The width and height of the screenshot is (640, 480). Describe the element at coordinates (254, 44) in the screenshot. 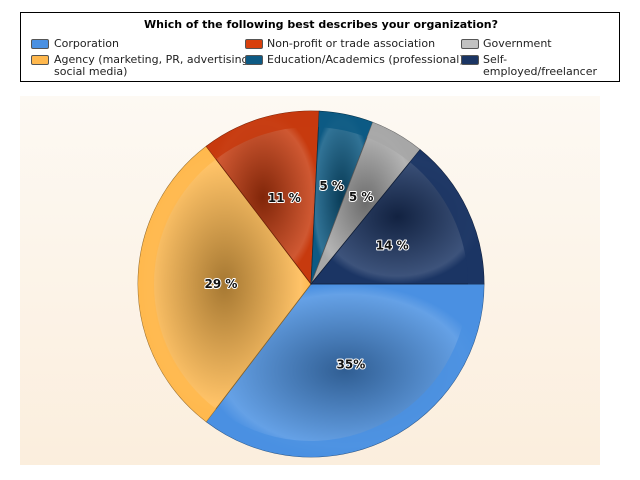

I see `legend-swatch-nonprofit` at that location.